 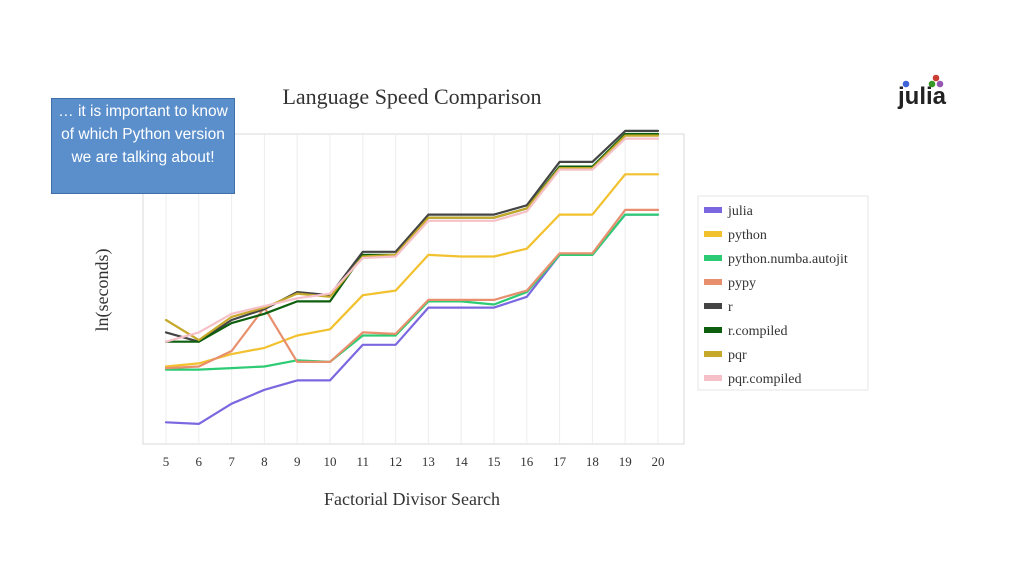 I want to click on legend-swatch-r, so click(x=713, y=306).